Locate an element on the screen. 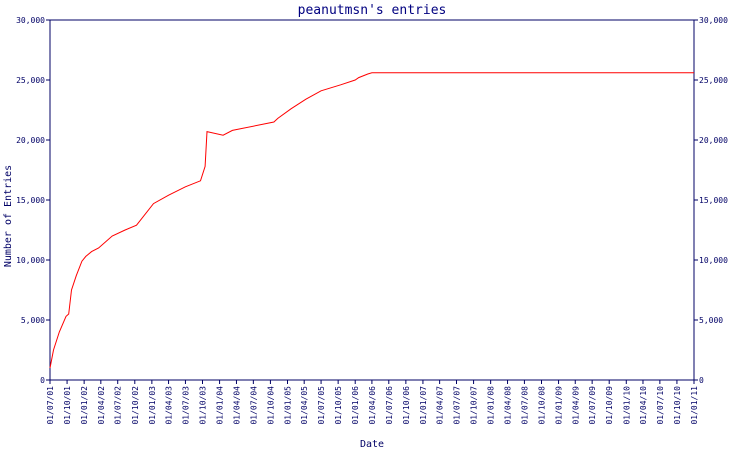 The image size is (750, 450). x-tick-label: 01/10/02 is located at coordinates (135, 405).